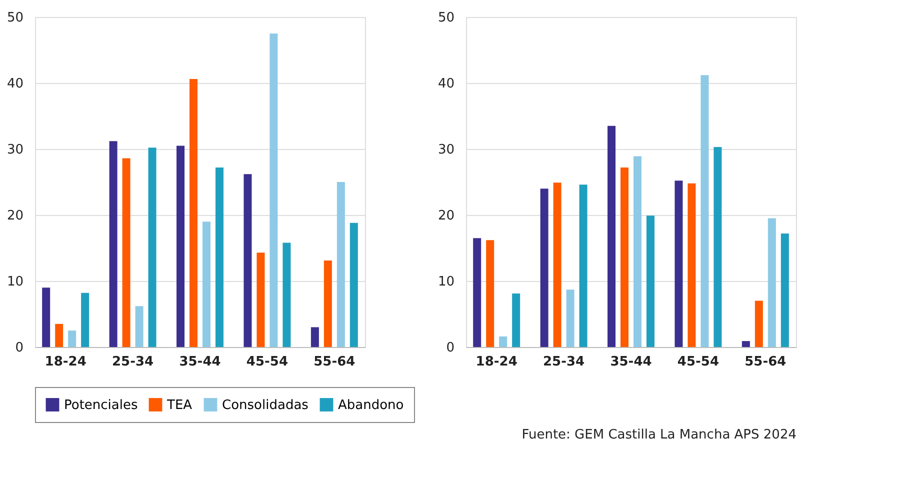 The height and width of the screenshot is (501, 921). I want to click on source-note: Fuente: GEM Castilla La Mancha APS 2024, so click(659, 435).